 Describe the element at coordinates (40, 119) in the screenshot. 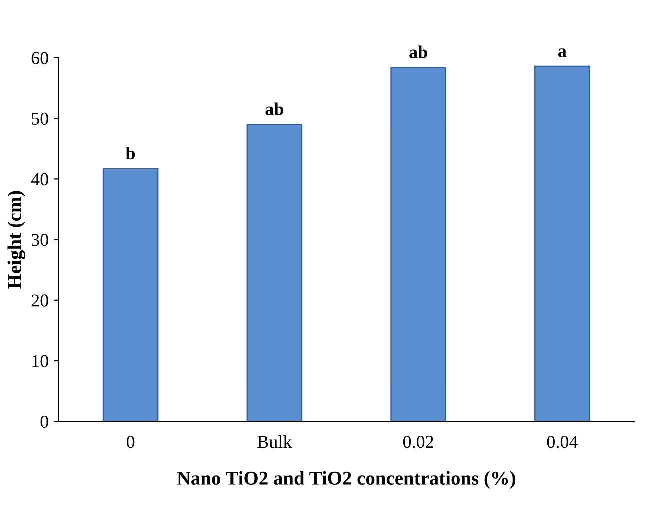

I see `y-tick-label: 50` at that location.